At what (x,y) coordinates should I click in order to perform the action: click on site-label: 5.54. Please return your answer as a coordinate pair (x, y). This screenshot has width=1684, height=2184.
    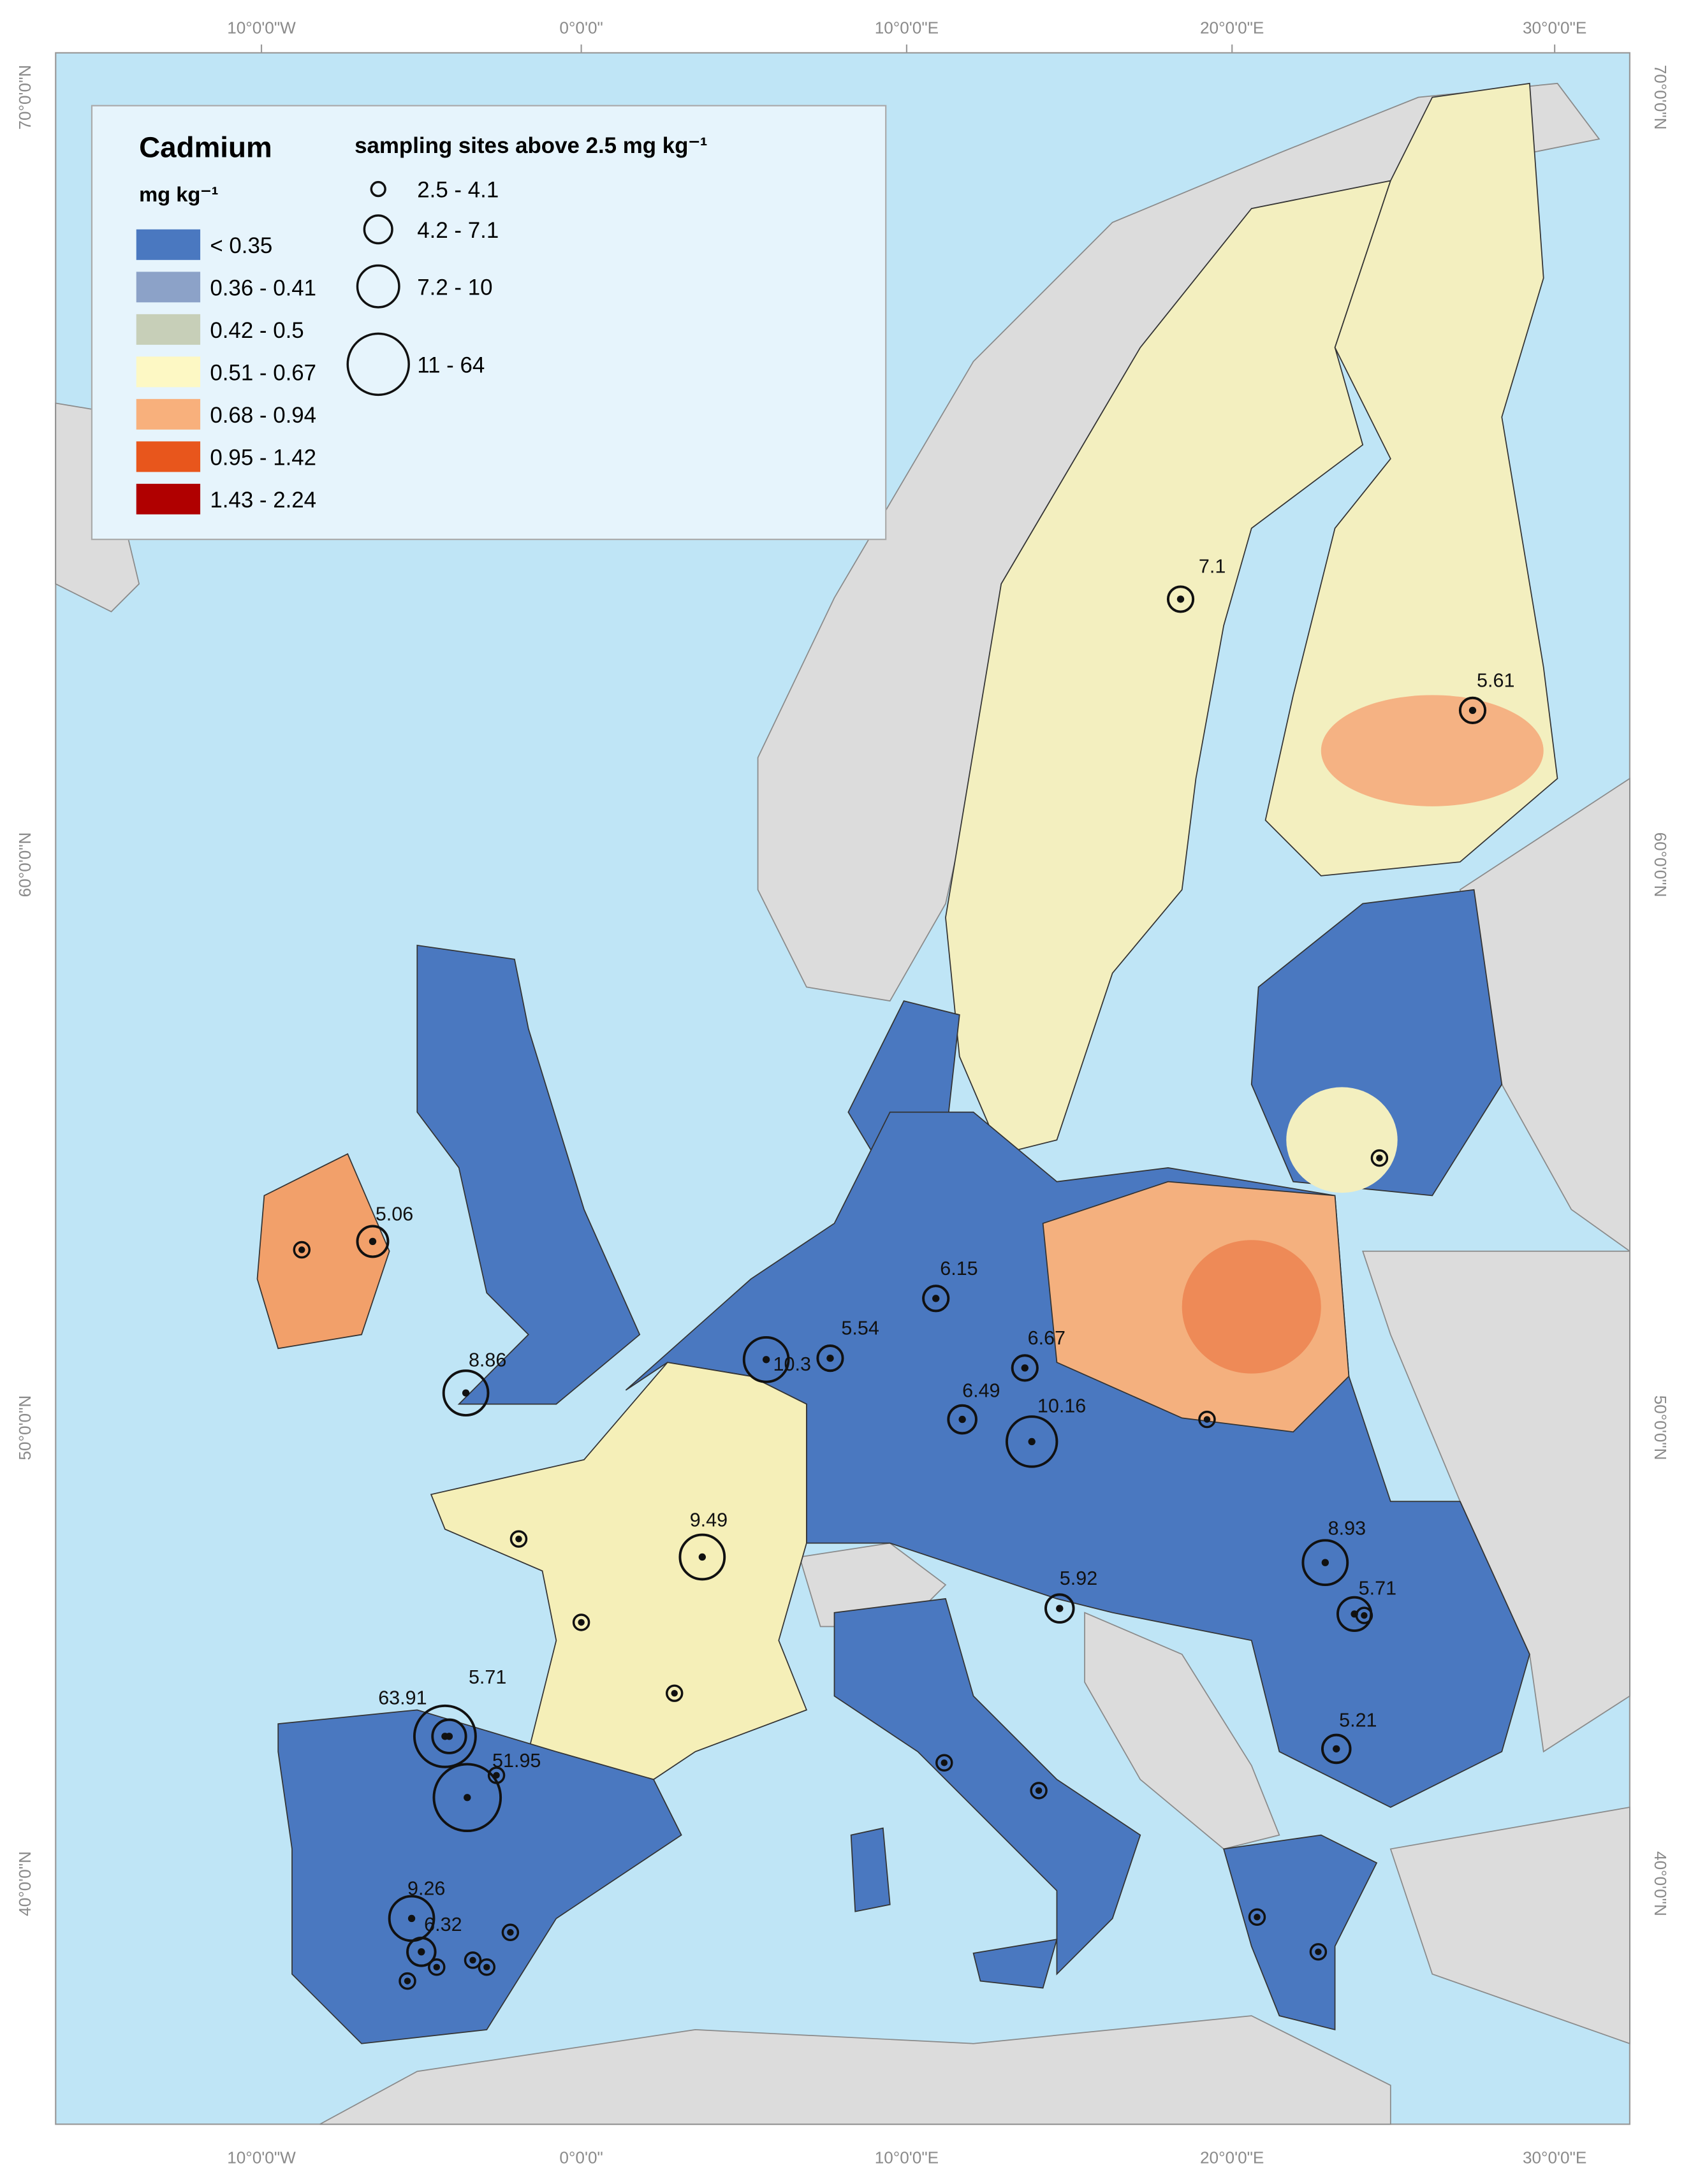
    Looking at the image, I should click on (860, 1328).